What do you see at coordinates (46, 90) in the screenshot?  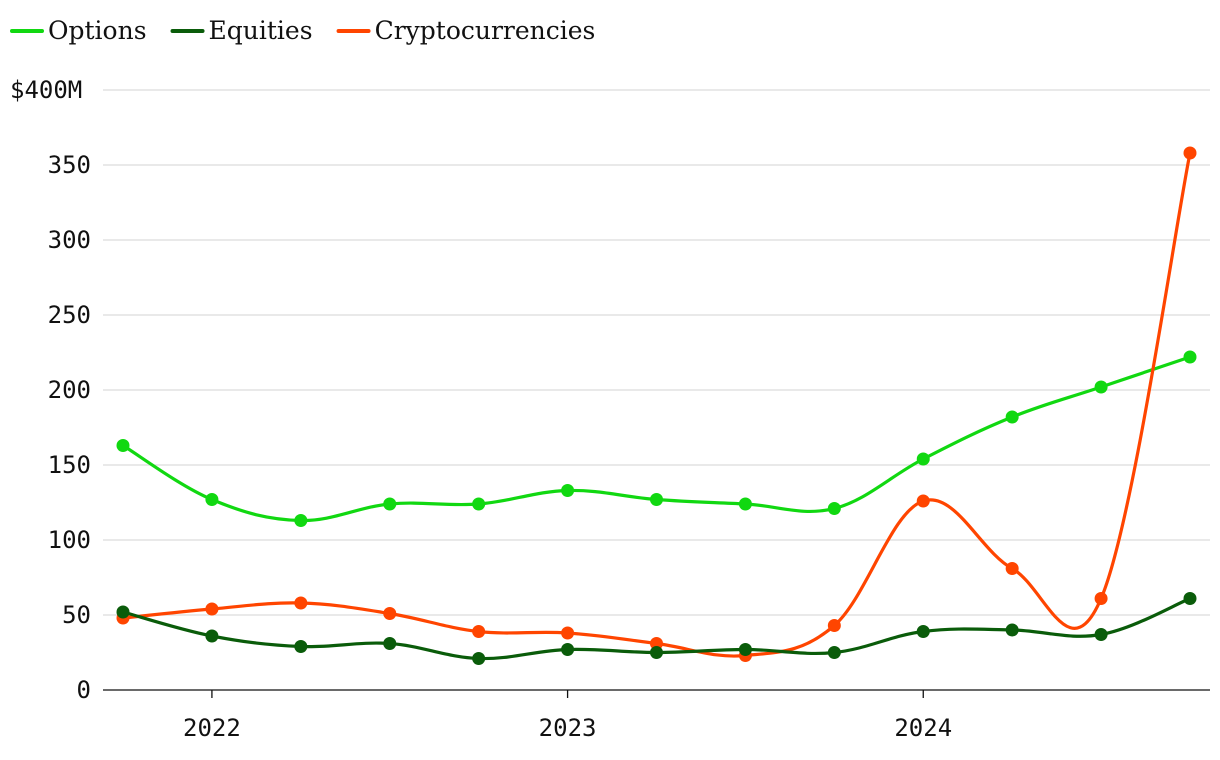 I see `y-tick-label: $400M` at bounding box center [46, 90].